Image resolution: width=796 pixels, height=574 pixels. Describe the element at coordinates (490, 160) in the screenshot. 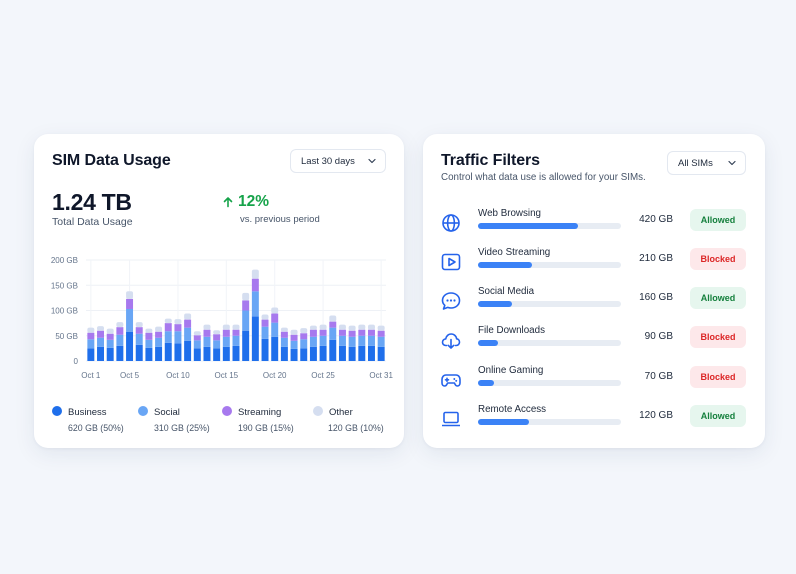

I see `filters-title: Traffic Filters` at that location.